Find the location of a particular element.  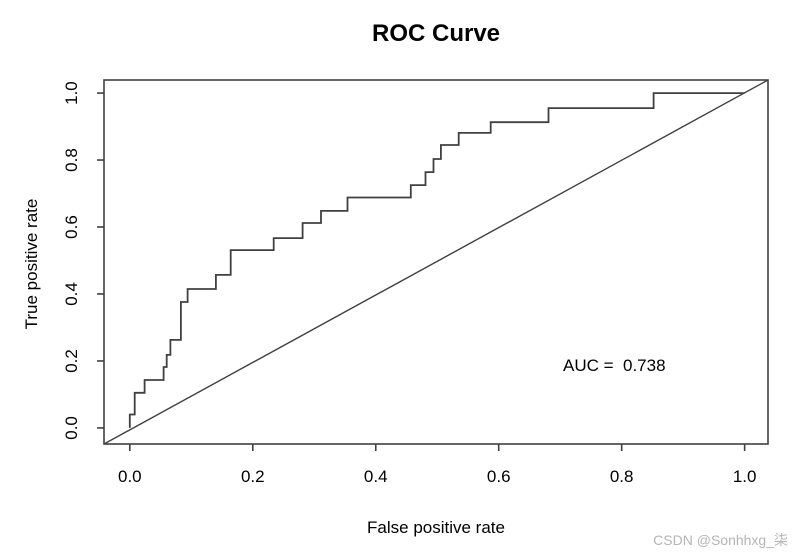

y-tick-label: 0.8 is located at coordinates (71, 160).